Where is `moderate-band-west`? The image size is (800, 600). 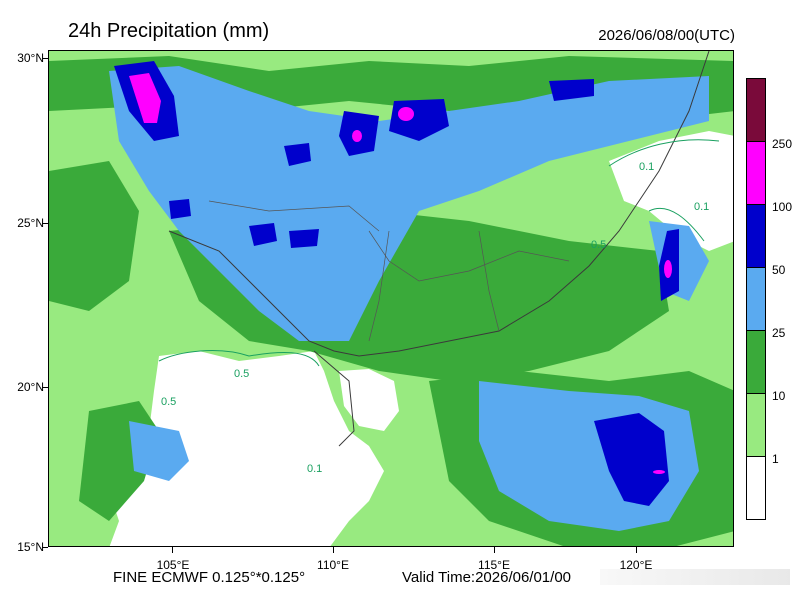 moderate-band-west is located at coordinates (94, 236).